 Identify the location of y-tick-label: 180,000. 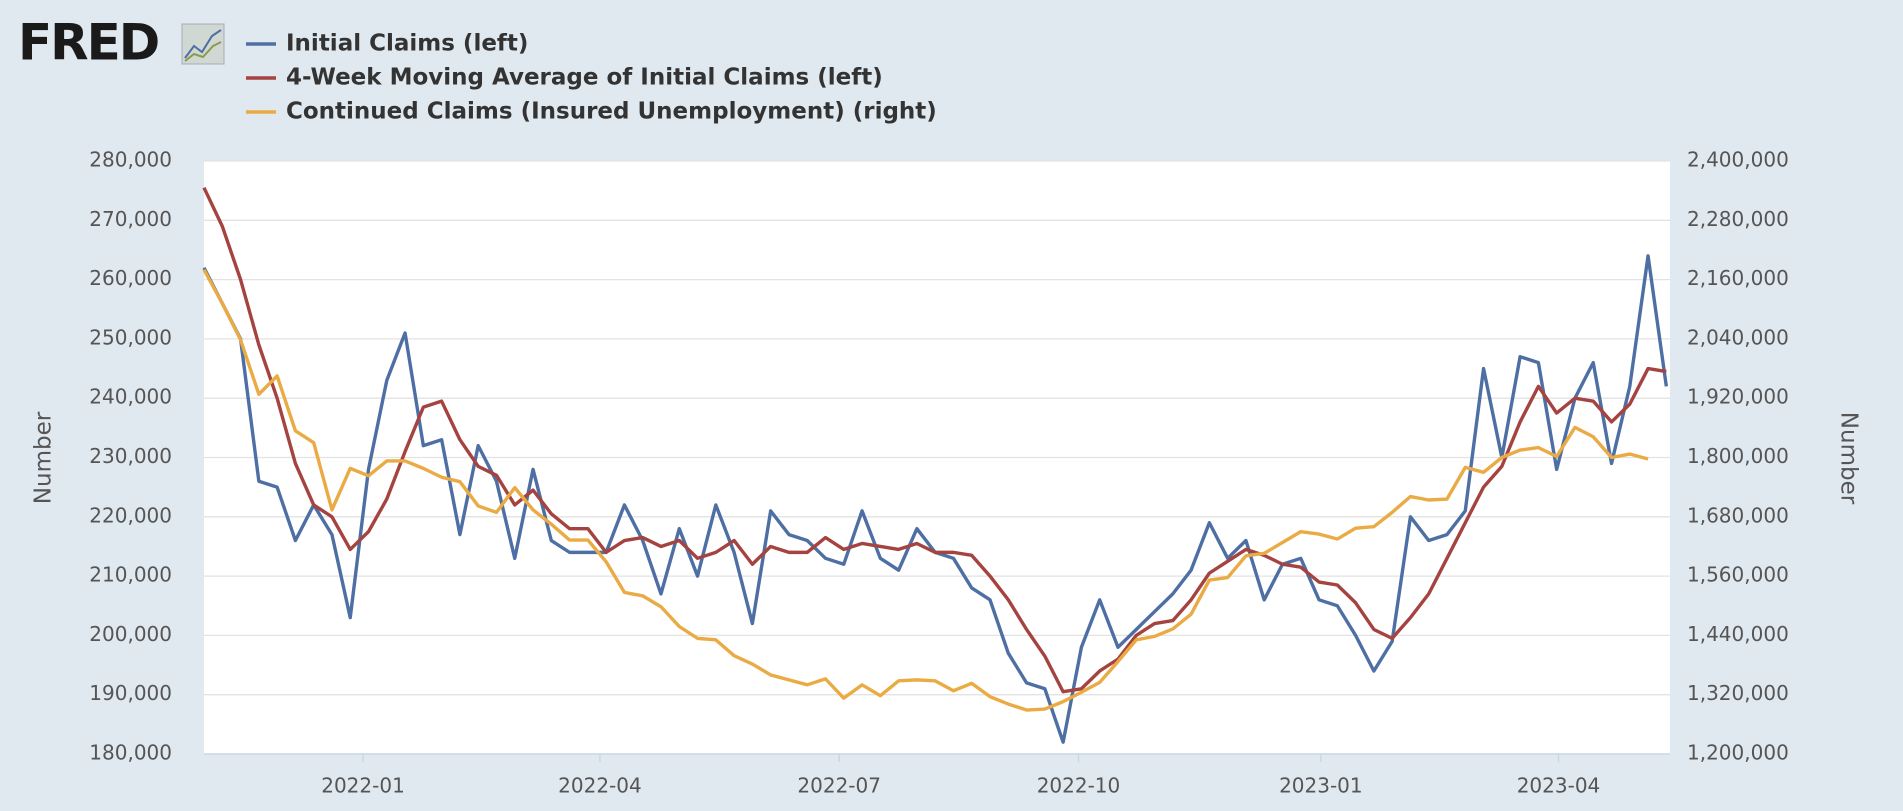
(130, 753).